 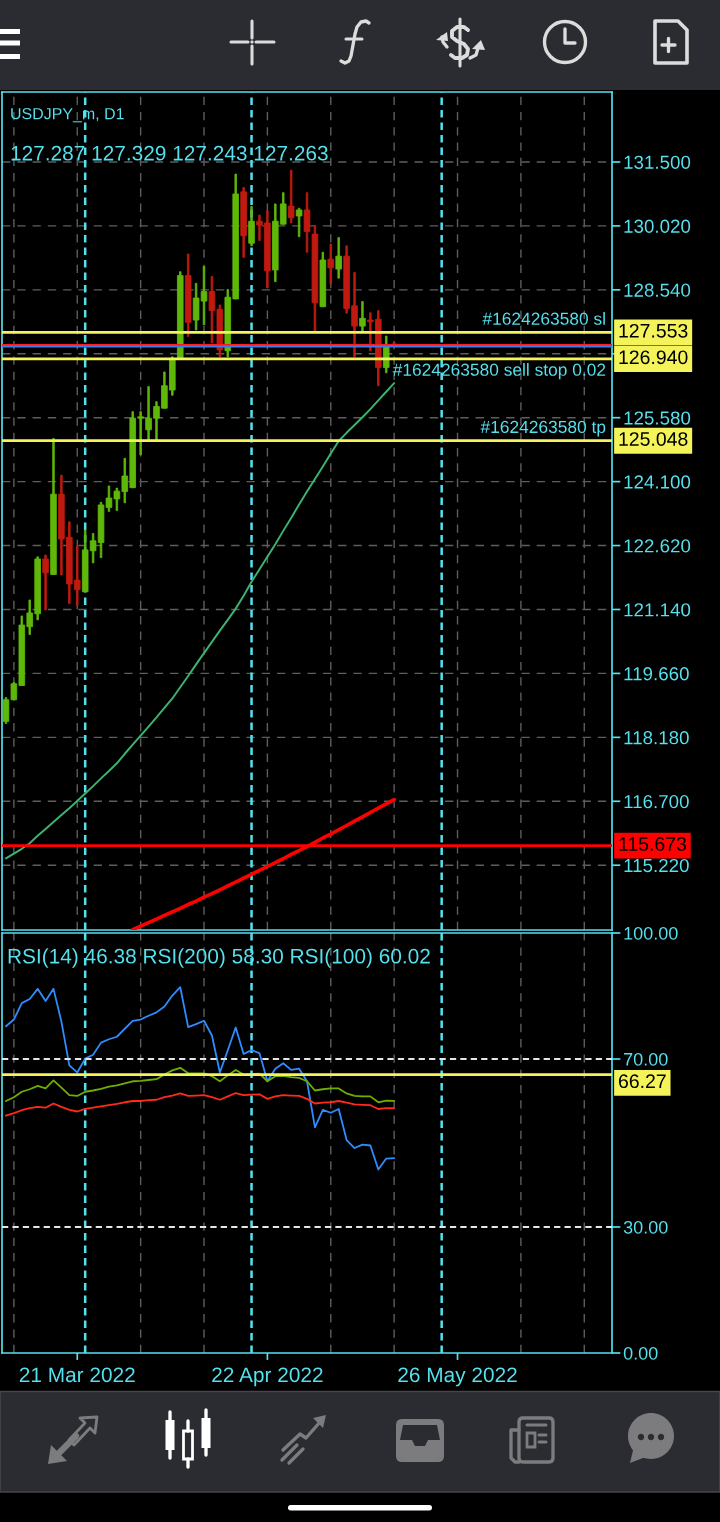 What do you see at coordinates (640, 1353) in the screenshot?
I see `y-tick-label: 0.00` at bounding box center [640, 1353].